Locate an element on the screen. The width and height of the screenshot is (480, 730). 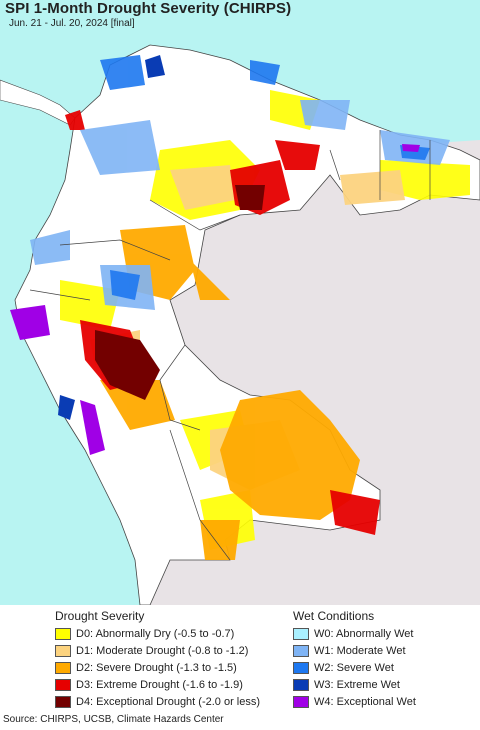
legend-label-d4: D4: Exceptional Drought (-2.0 or less) is located at coordinates (168, 701).